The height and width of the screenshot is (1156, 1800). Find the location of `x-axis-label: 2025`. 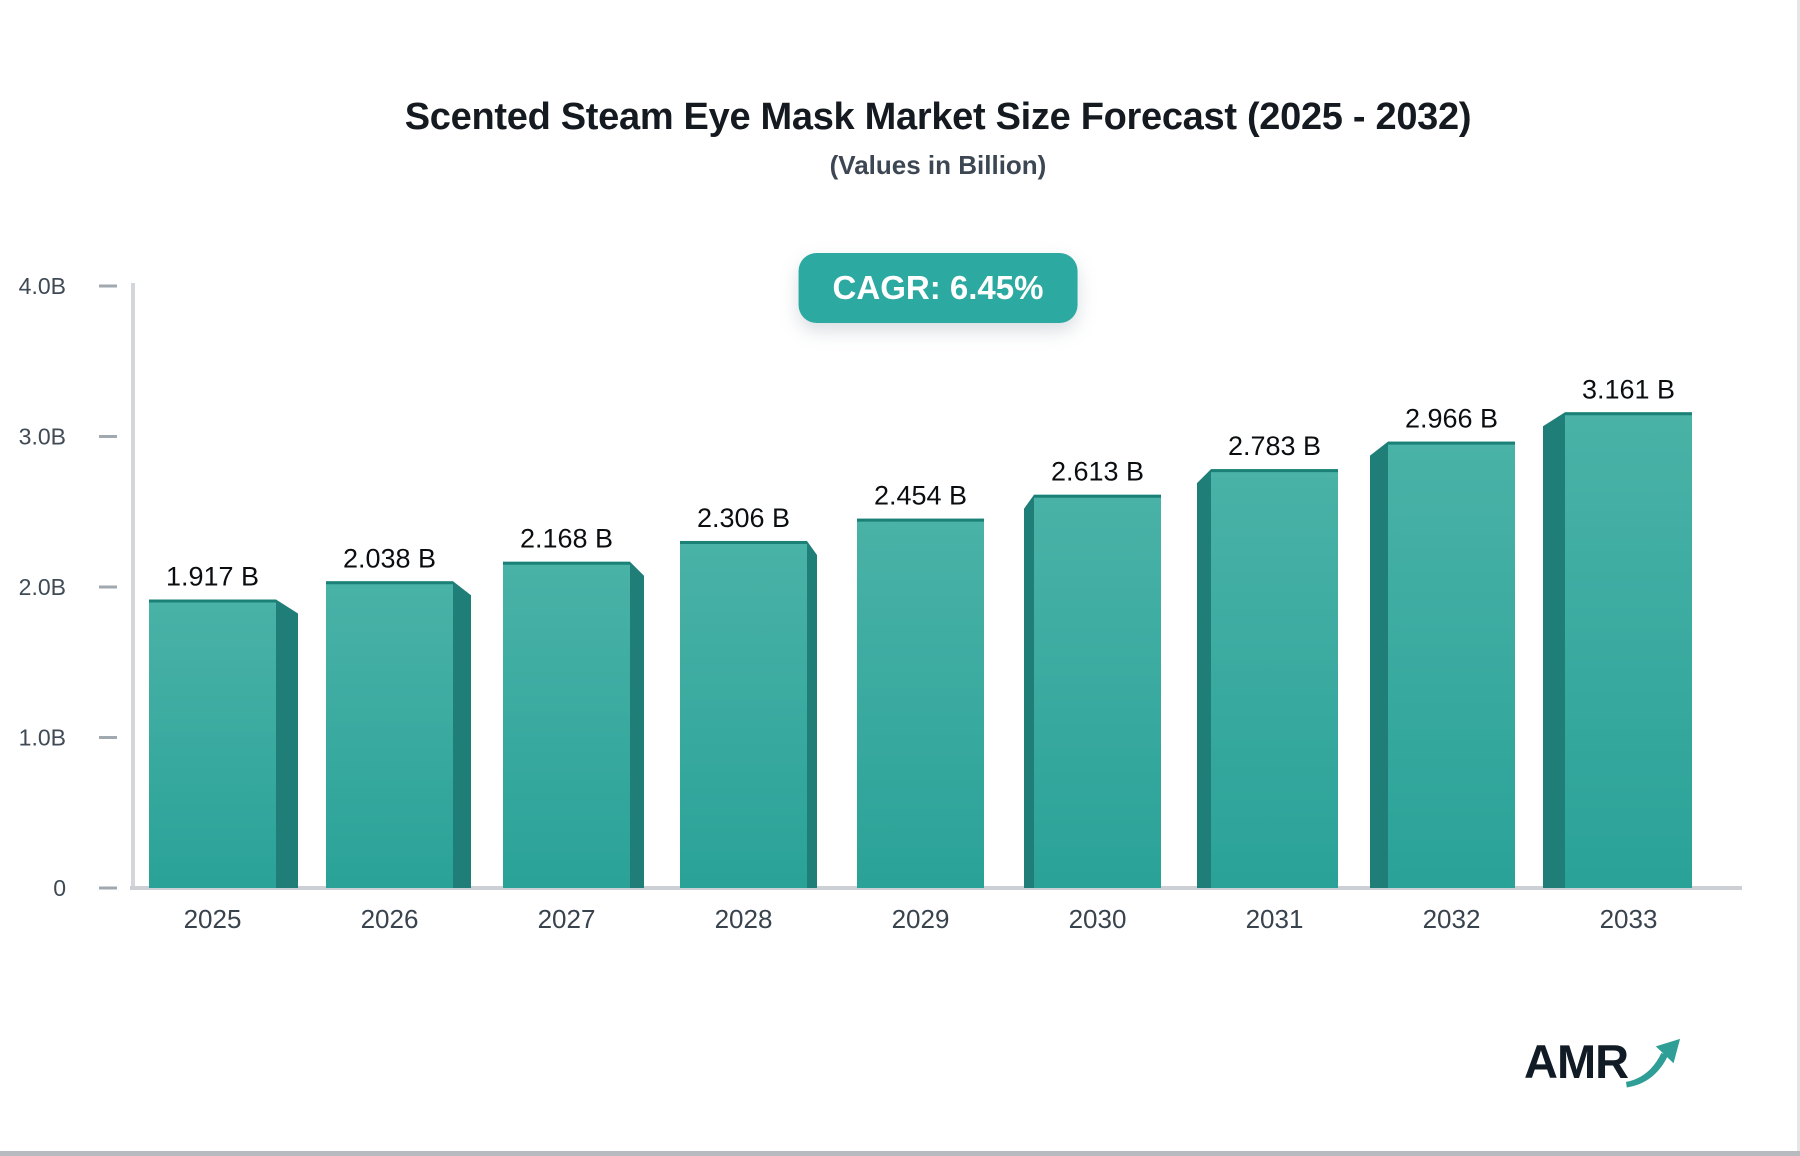

x-axis-label: 2025 is located at coordinates (213, 919).